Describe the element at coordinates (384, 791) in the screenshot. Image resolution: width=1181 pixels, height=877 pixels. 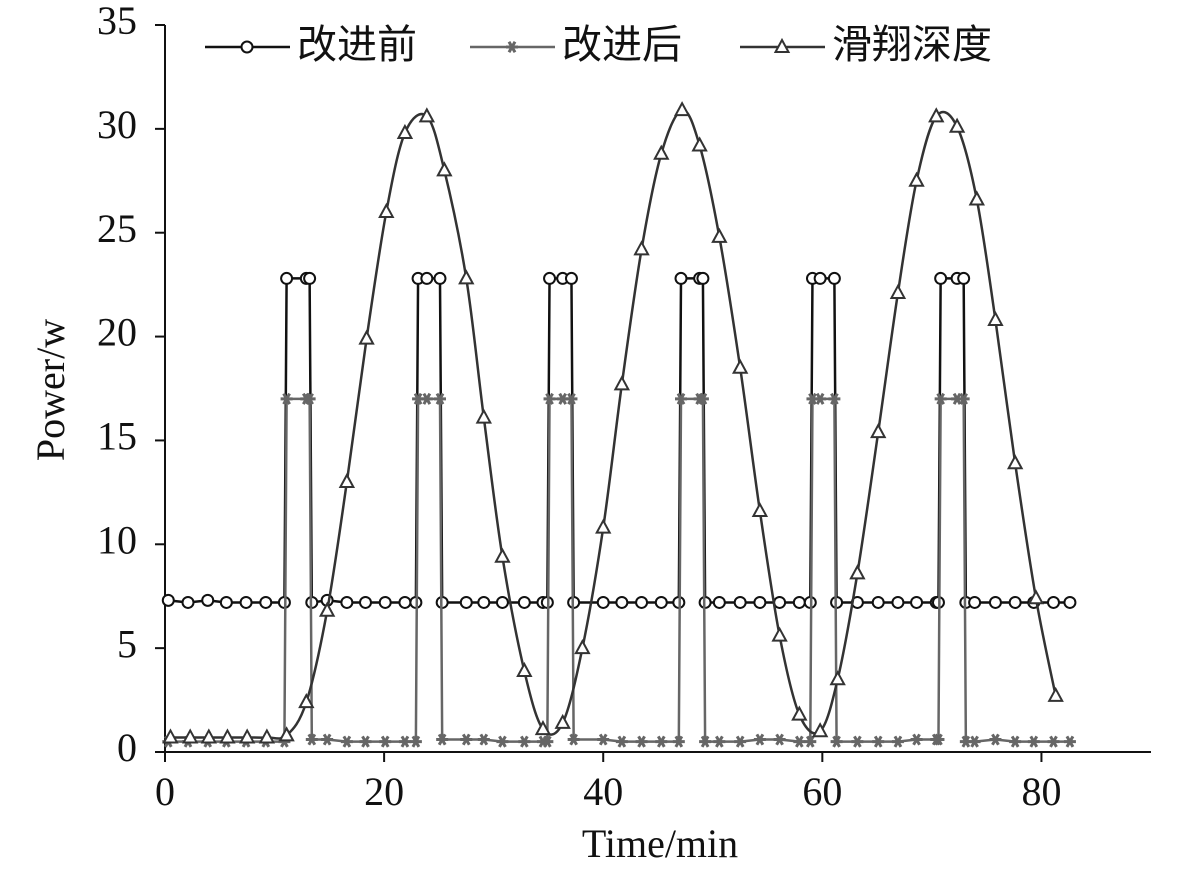
I see `x-tick-label: 20` at that location.